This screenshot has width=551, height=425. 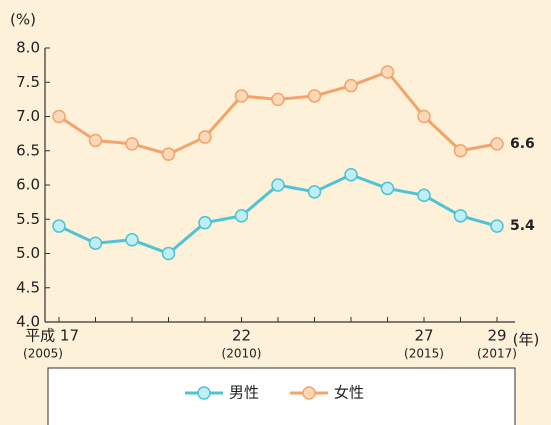 I want to click on y-tick-label: 6.5, so click(x=28, y=150).